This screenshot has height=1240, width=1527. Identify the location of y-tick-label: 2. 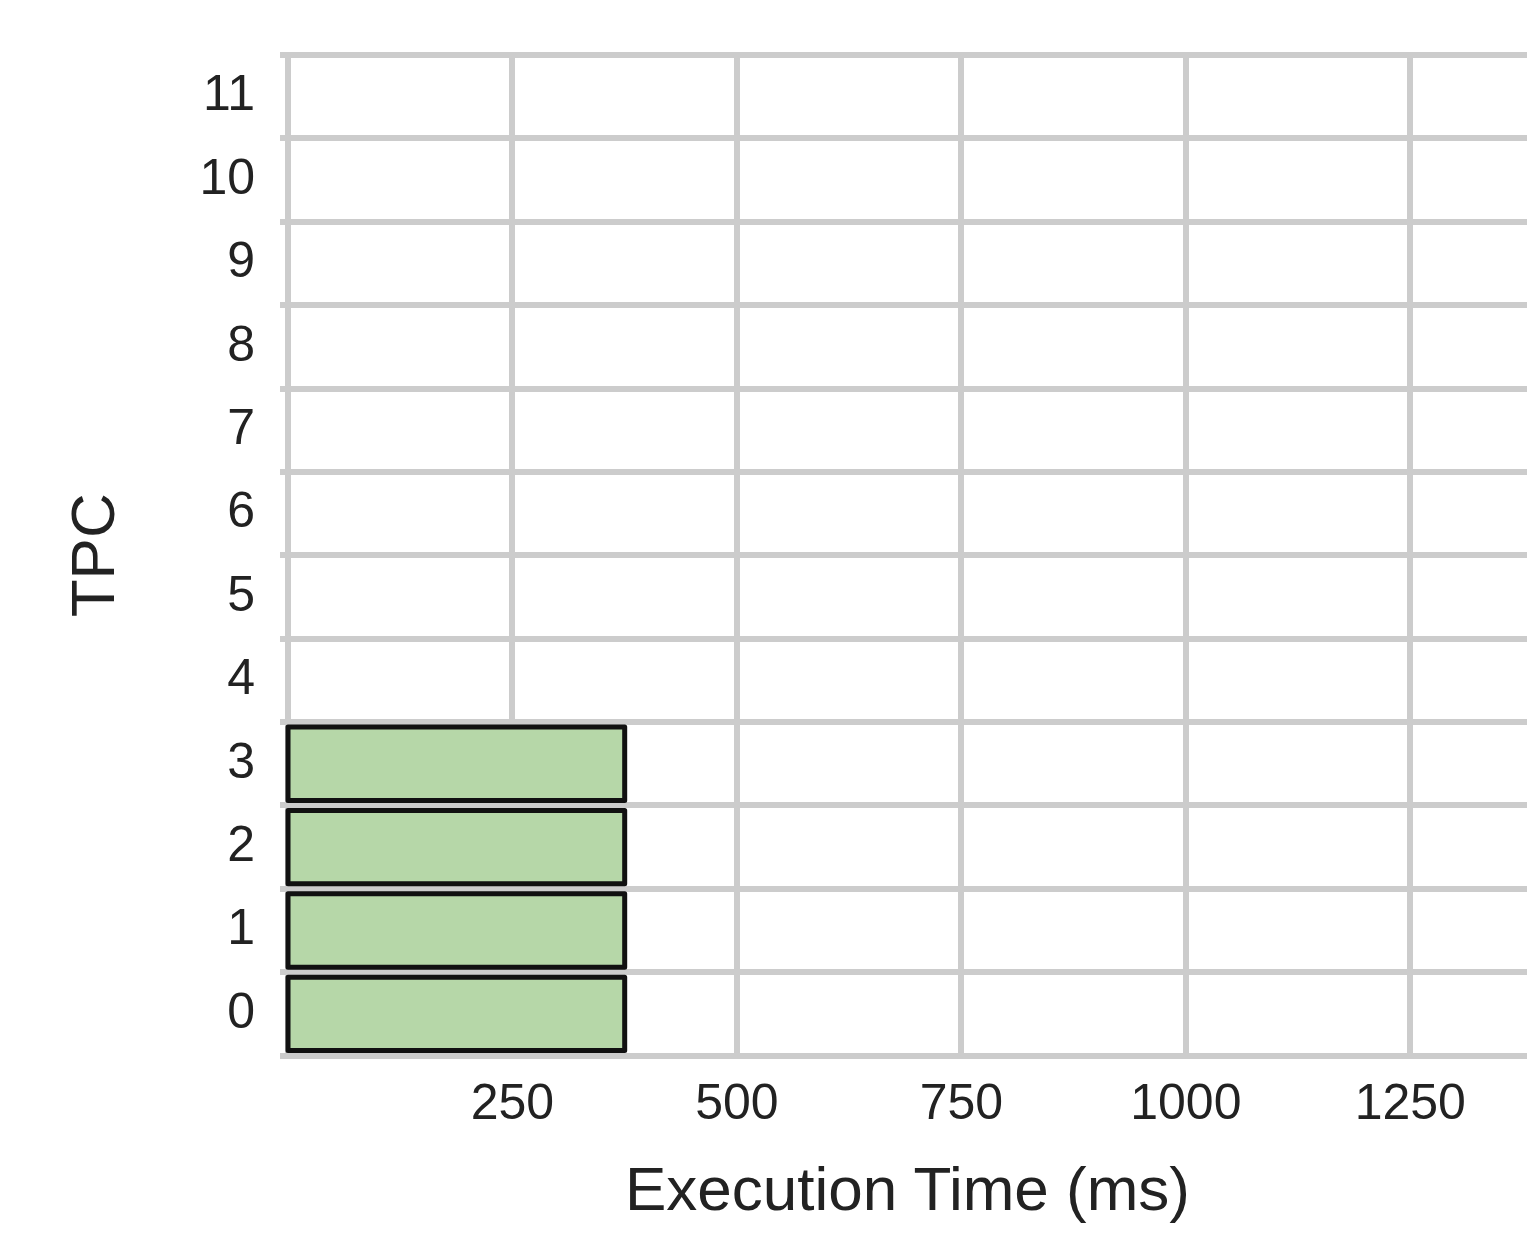
(241, 843).